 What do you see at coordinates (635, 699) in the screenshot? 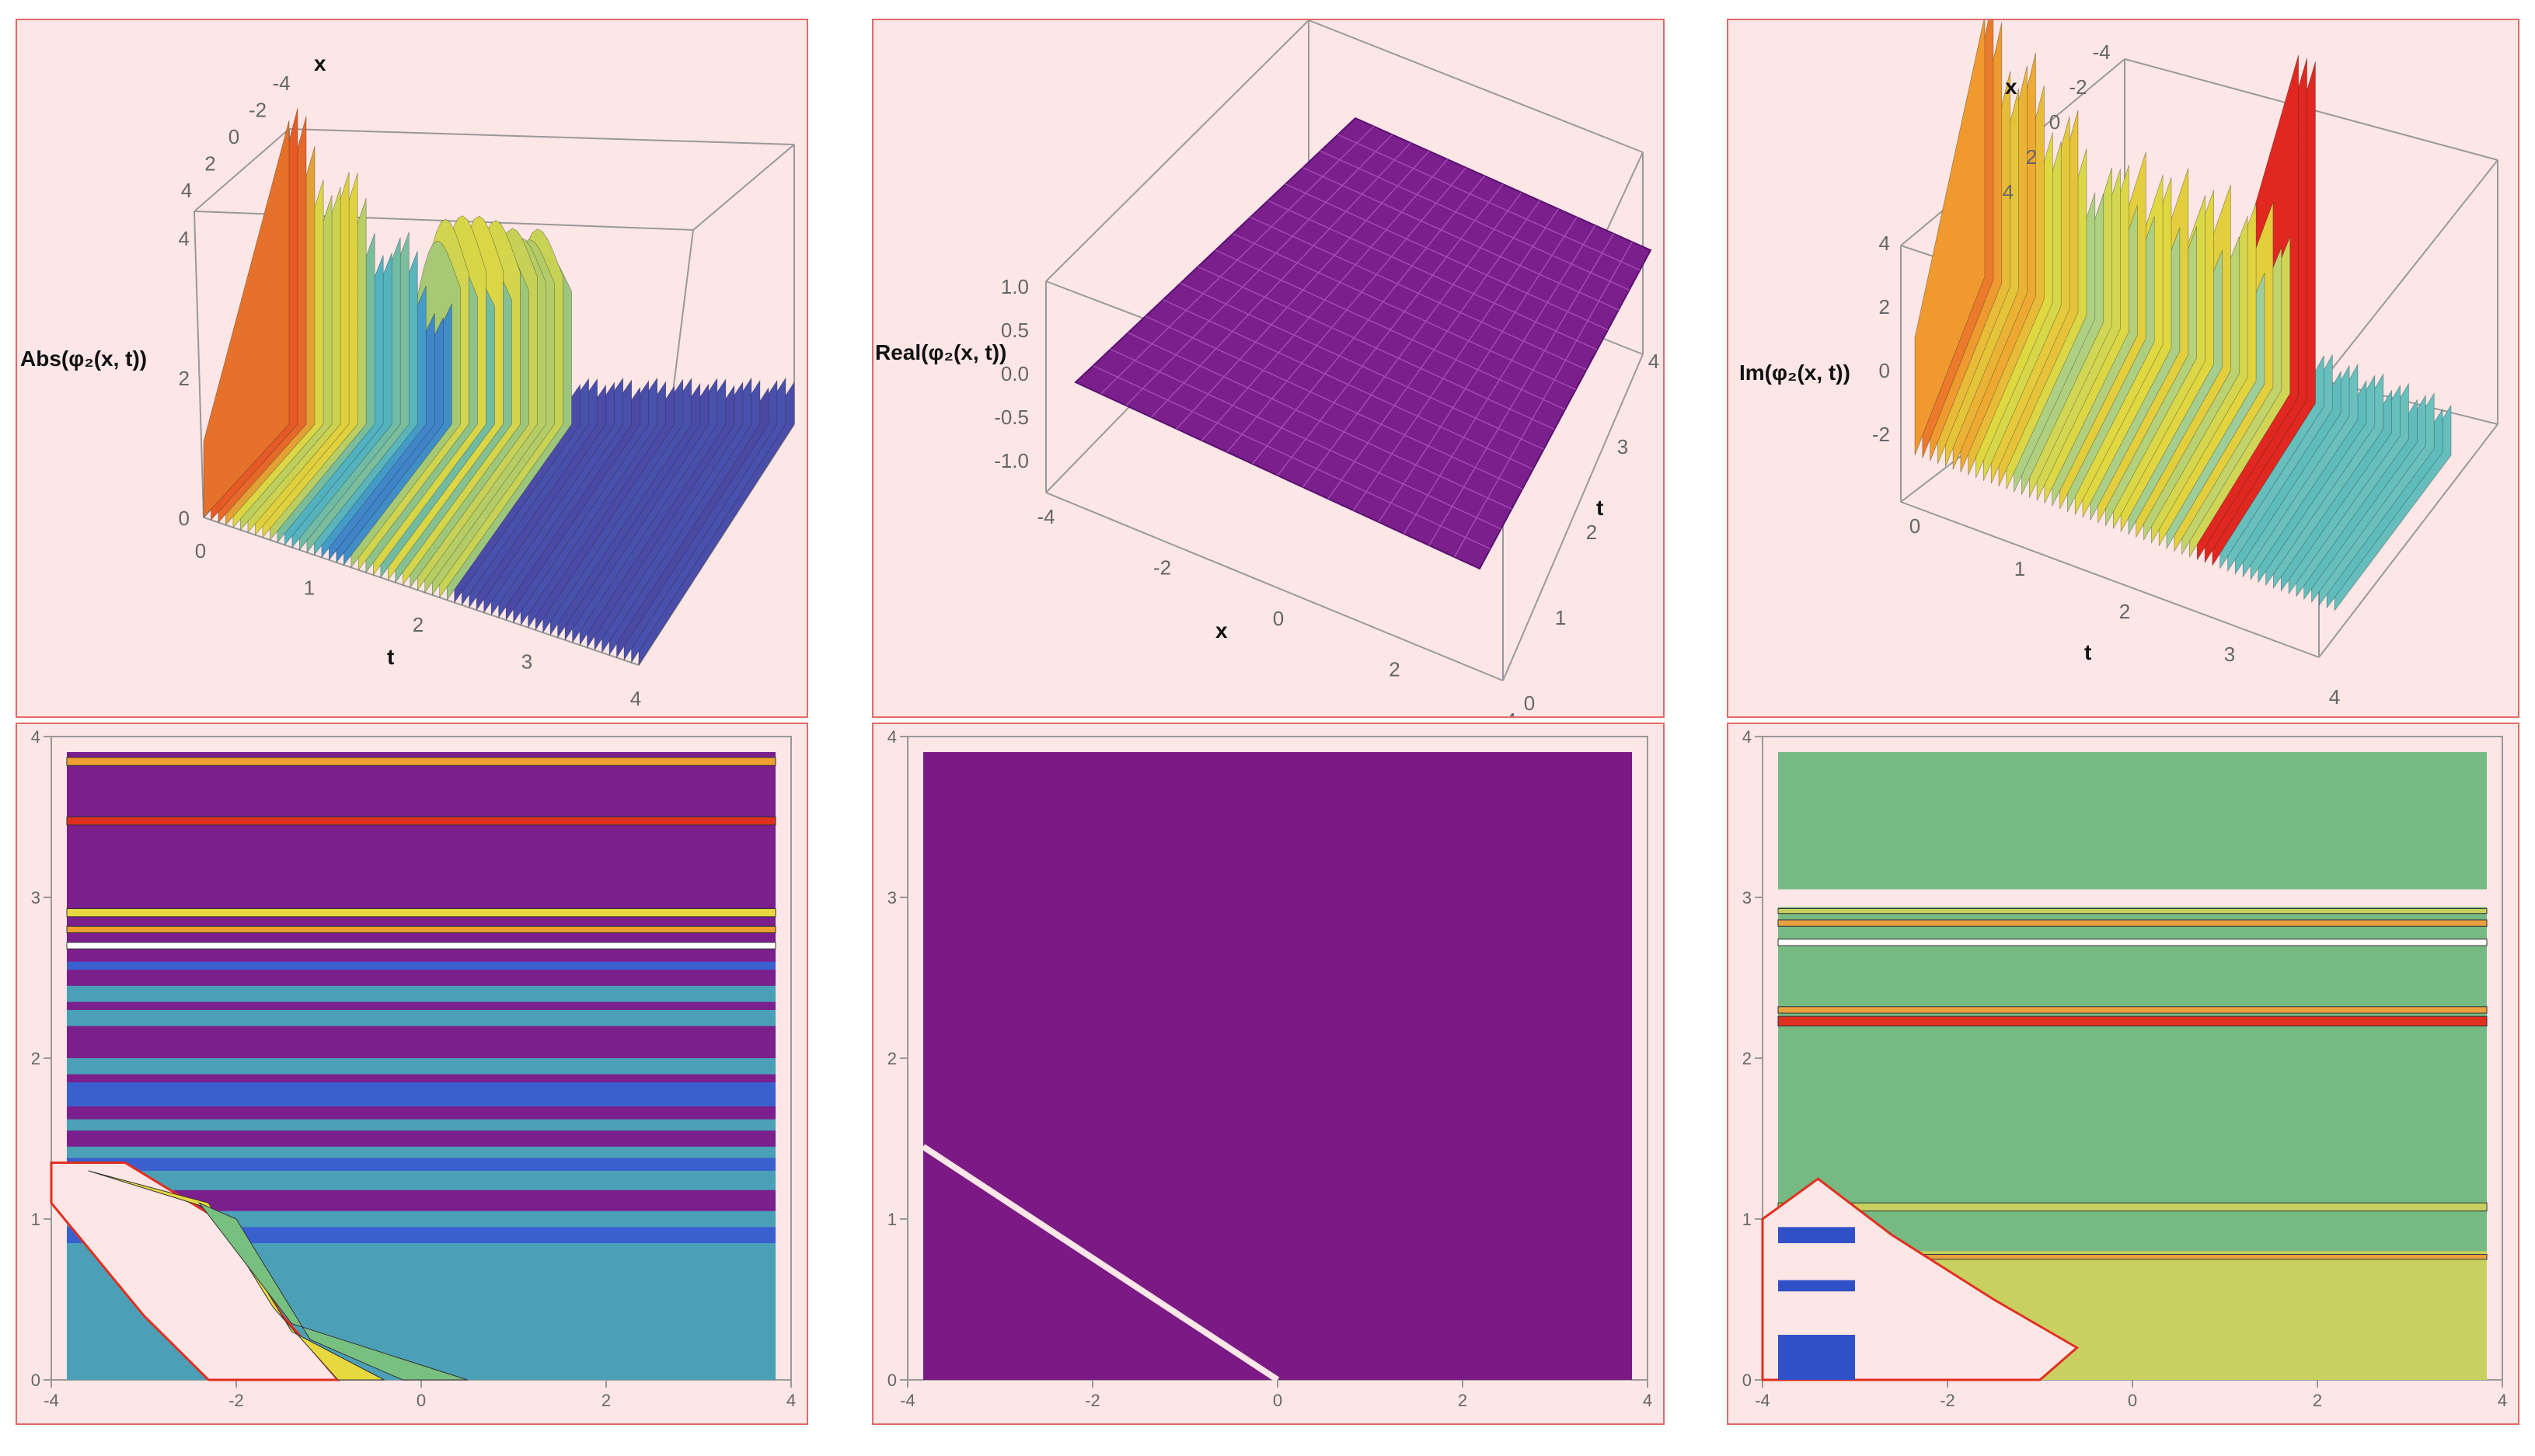
I see `abs-t-tick: 4` at bounding box center [635, 699].